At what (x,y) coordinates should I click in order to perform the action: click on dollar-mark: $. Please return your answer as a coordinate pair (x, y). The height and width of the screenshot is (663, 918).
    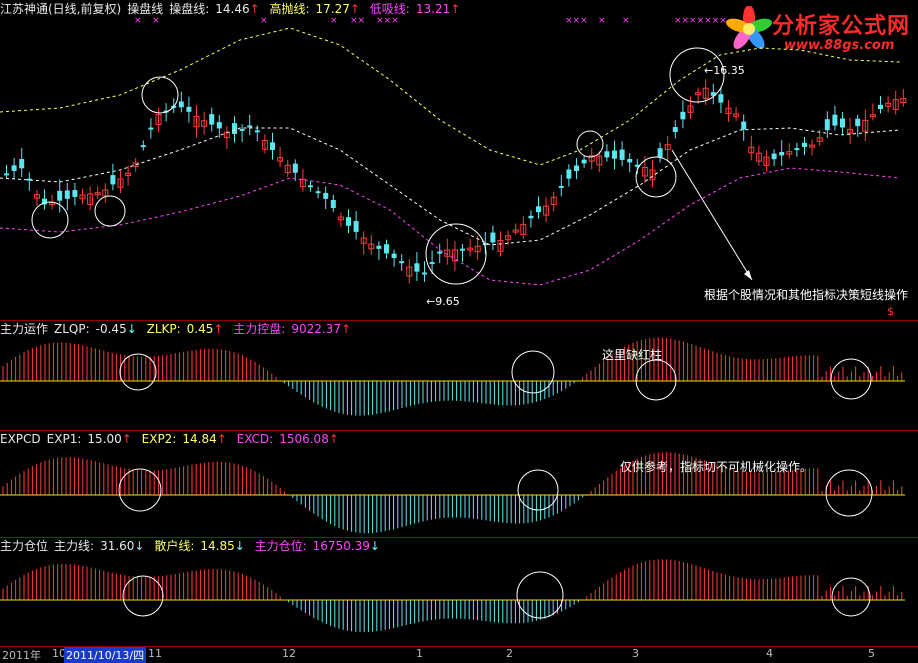
    Looking at the image, I should click on (890, 311).